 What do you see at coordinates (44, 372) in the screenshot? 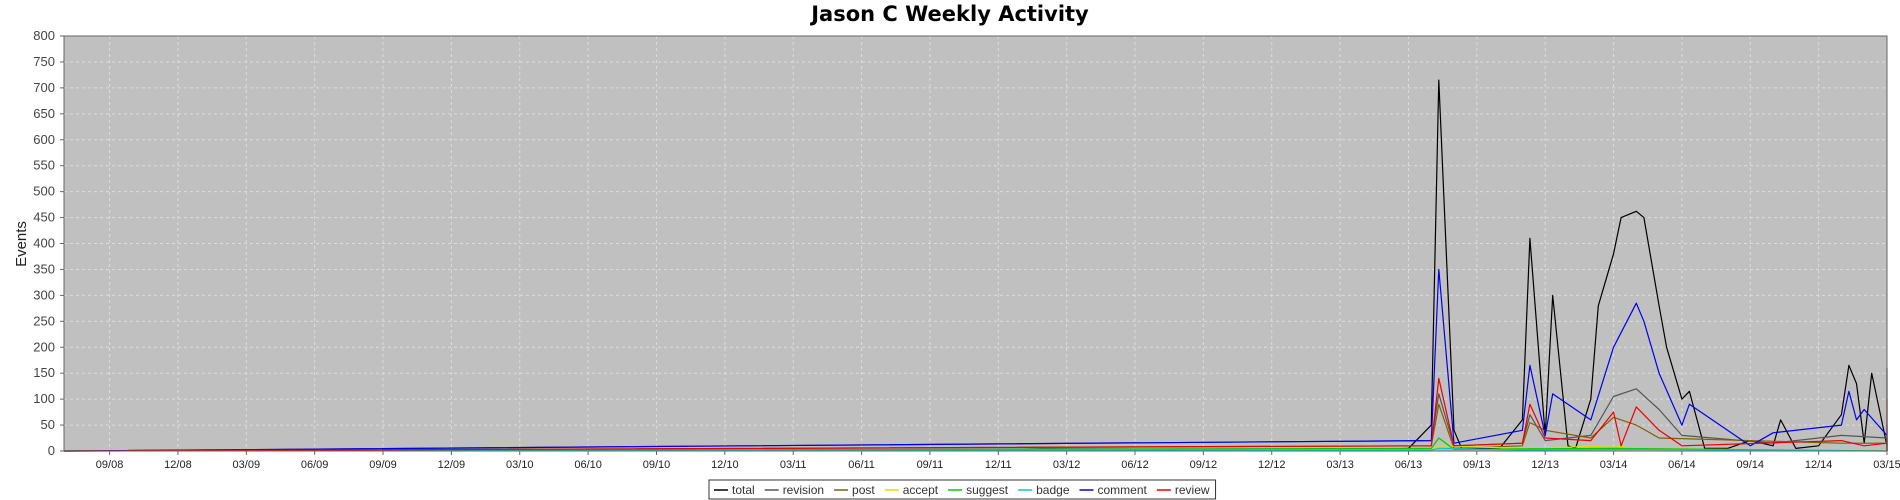
I see `y-tick-label: 150` at bounding box center [44, 372].